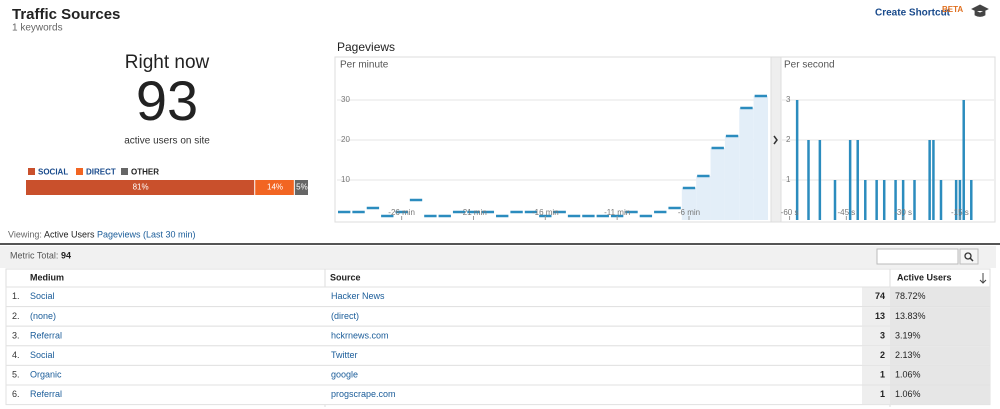 This screenshot has height=409, width=1000. Describe the element at coordinates (924, 277) in the screenshot. I see `column-header: Active Users` at that location.